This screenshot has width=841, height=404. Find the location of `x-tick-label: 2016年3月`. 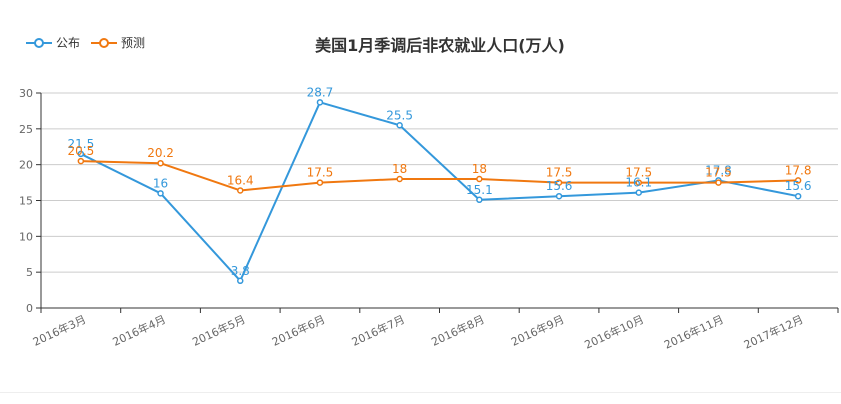

x-tick-label: 2016年3月 is located at coordinates (60, 330).